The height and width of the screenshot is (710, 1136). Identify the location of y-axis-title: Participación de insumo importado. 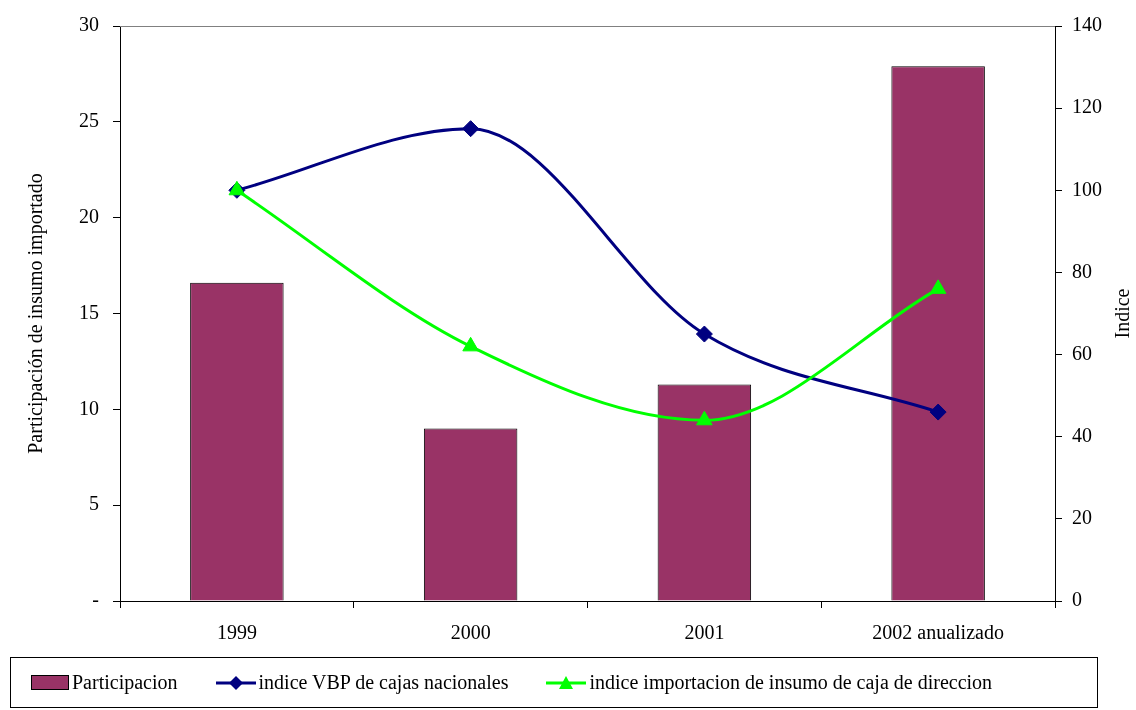
(36, 313).